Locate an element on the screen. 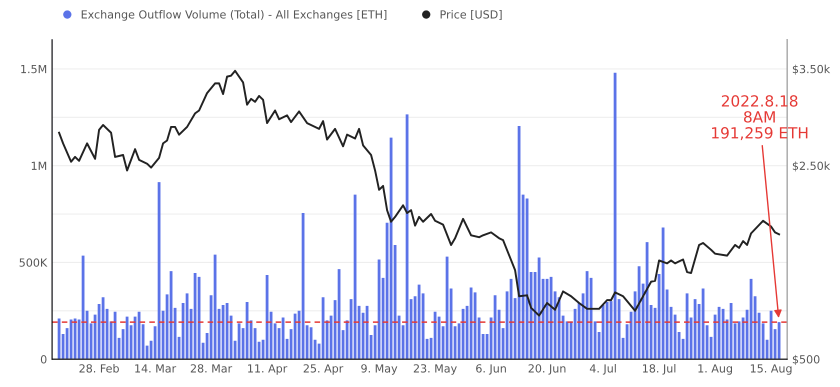  x-tick-label: 28. Feb is located at coordinates (99, 368).